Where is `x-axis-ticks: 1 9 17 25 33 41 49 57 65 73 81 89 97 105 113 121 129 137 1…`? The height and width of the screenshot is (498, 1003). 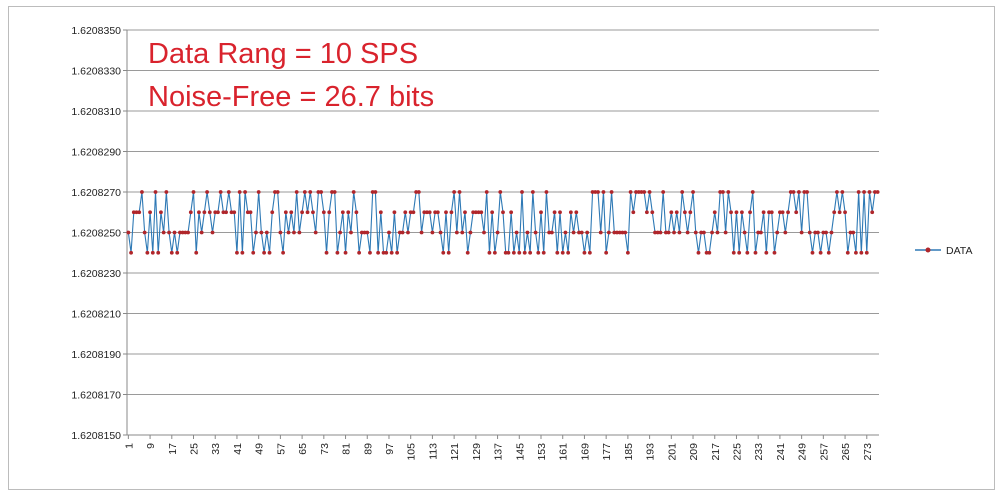
x-axis-ticks: 1 9 17 25 33 41 49 57 65 73 81 89 97 105 113 121 129 137 1… is located at coordinates (498, 448).